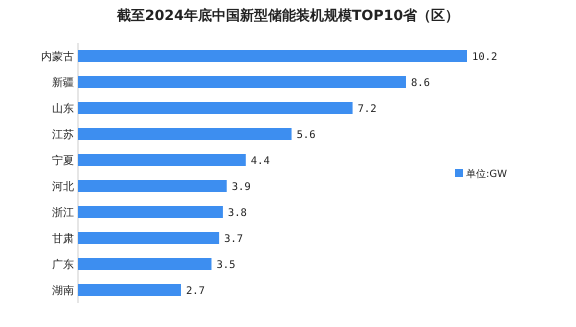 Image resolution: width=576 pixels, height=327 pixels. Describe the element at coordinates (63, 186) in the screenshot. I see `y-tick-label: 河北` at that location.